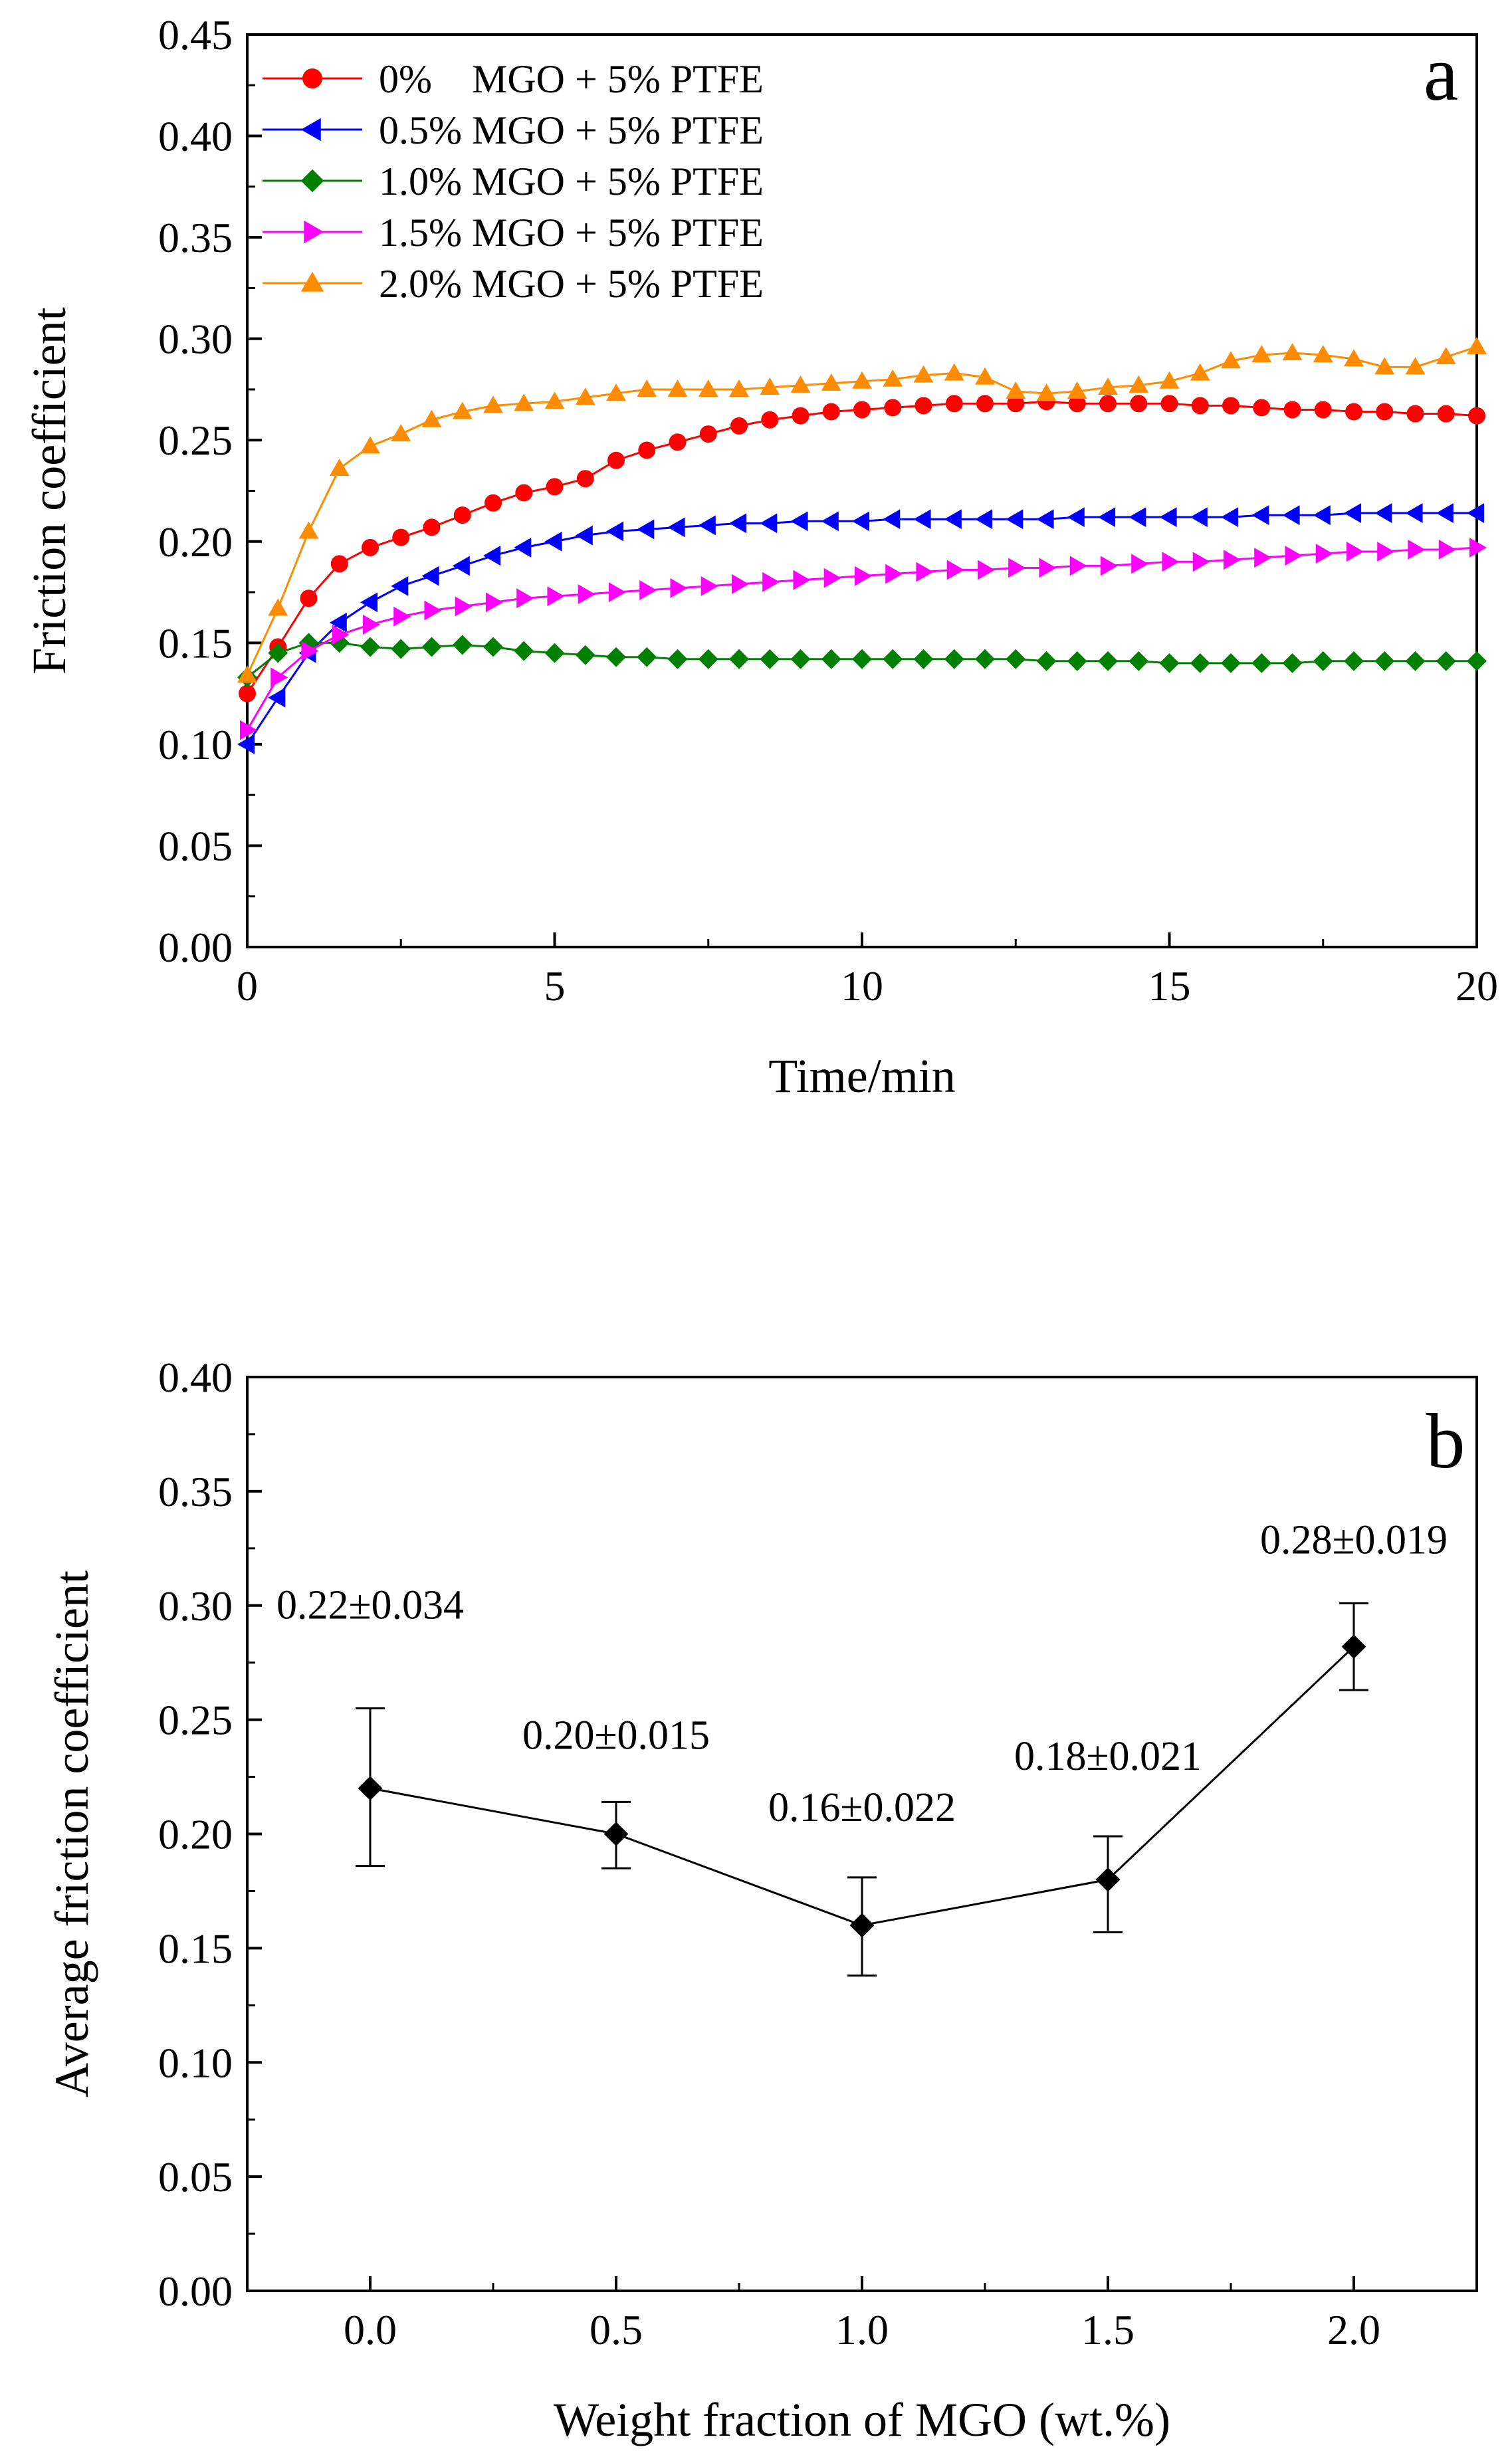  Describe the element at coordinates (1353, 2329) in the screenshot. I see `x-tick-label: 2.0` at that location.